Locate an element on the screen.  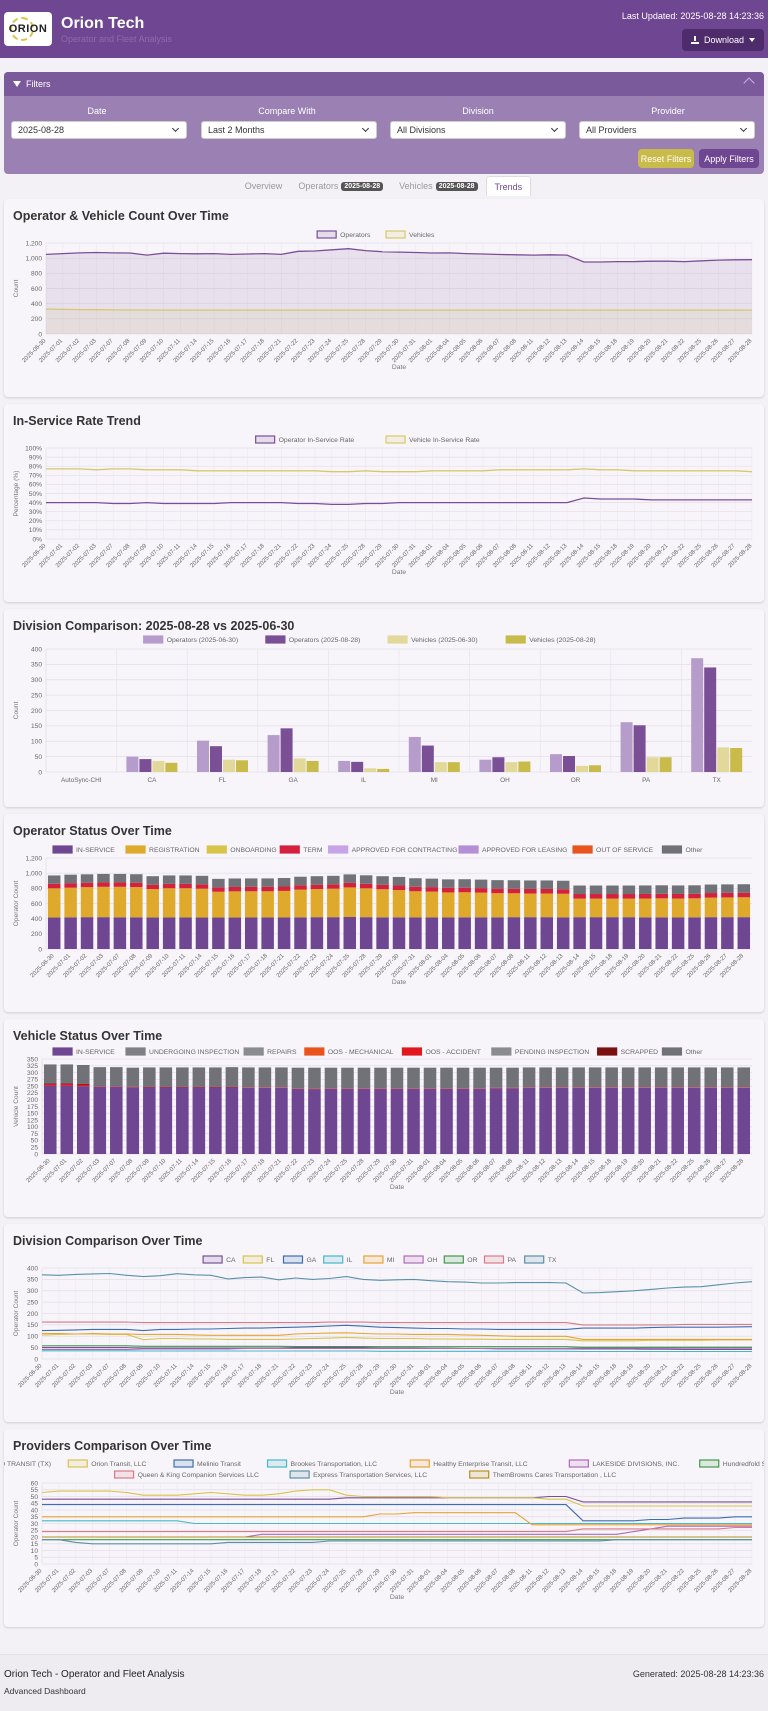
legend-label: IN-SERVICE is located at coordinates (95, 850).